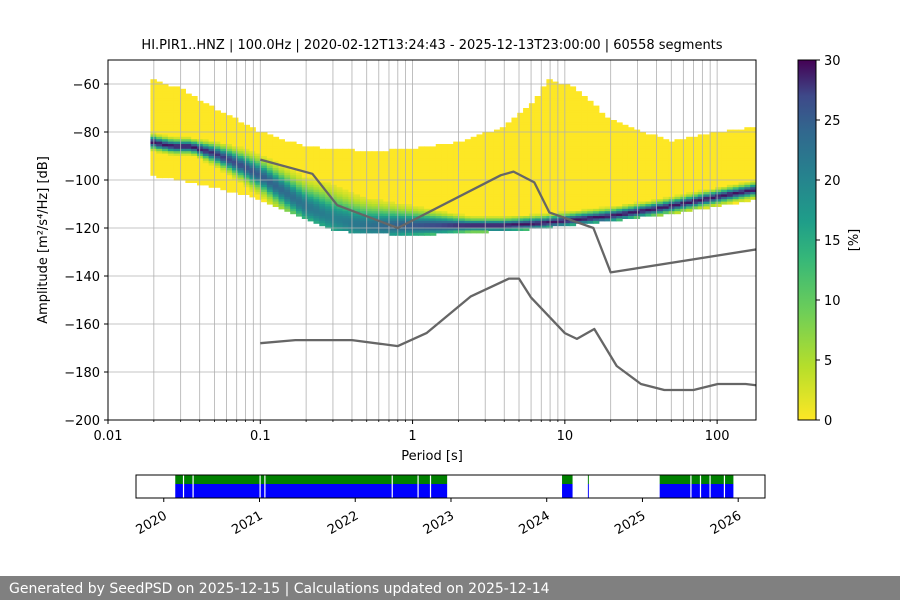 This screenshot has height=602, width=900. Describe the element at coordinates (588, 491) in the screenshot. I see `timeline-data-bar` at that location.